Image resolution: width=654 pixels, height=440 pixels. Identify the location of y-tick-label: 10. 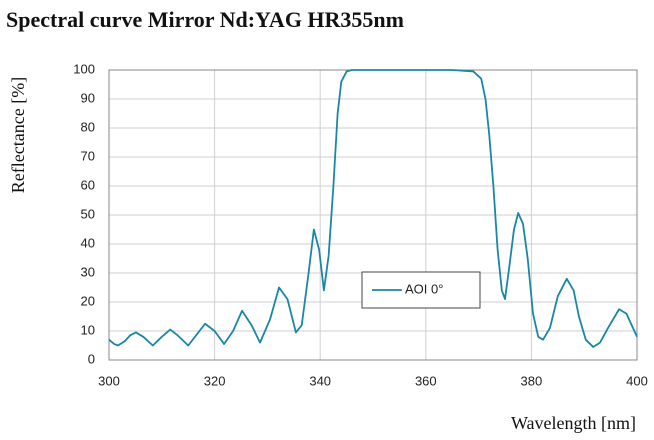
(88, 329).